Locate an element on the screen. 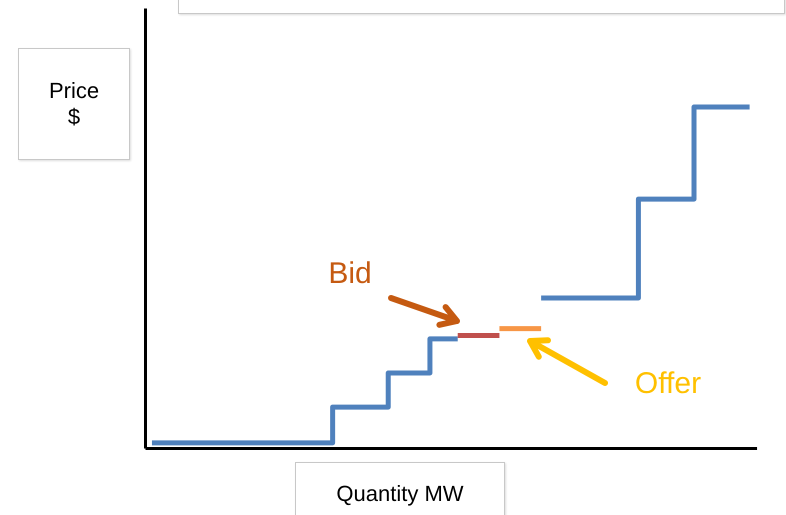 The height and width of the screenshot is (515, 786). annotation: Bid is located at coordinates (350, 273).